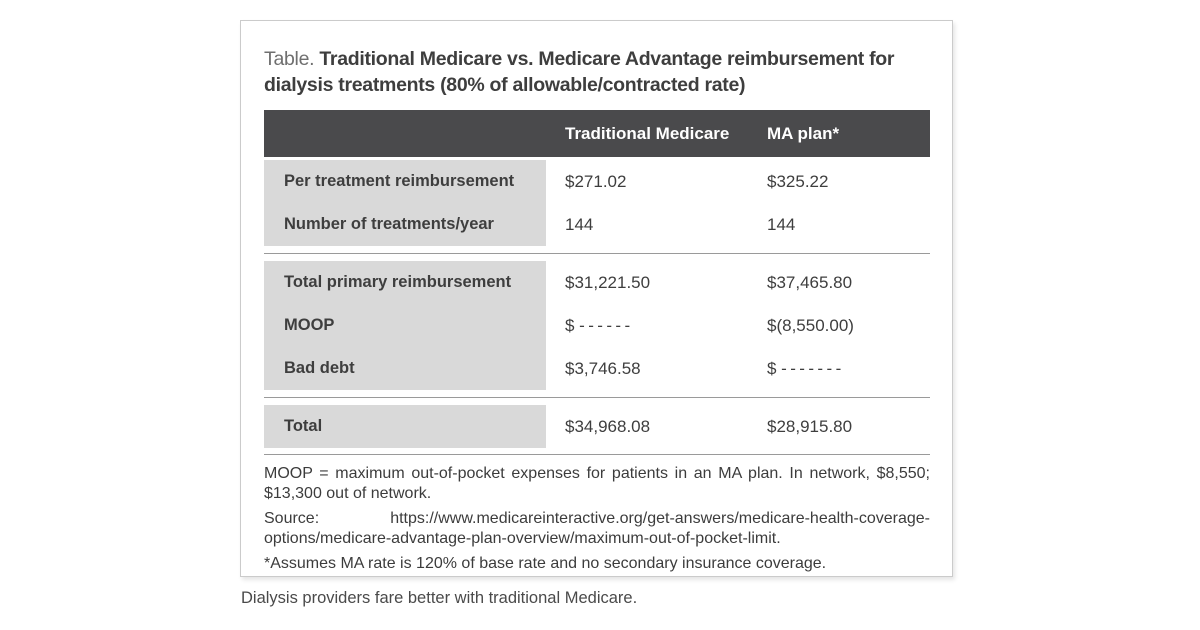 The image size is (1200, 630). I want to click on ma-plan-value: 144, so click(781, 224).